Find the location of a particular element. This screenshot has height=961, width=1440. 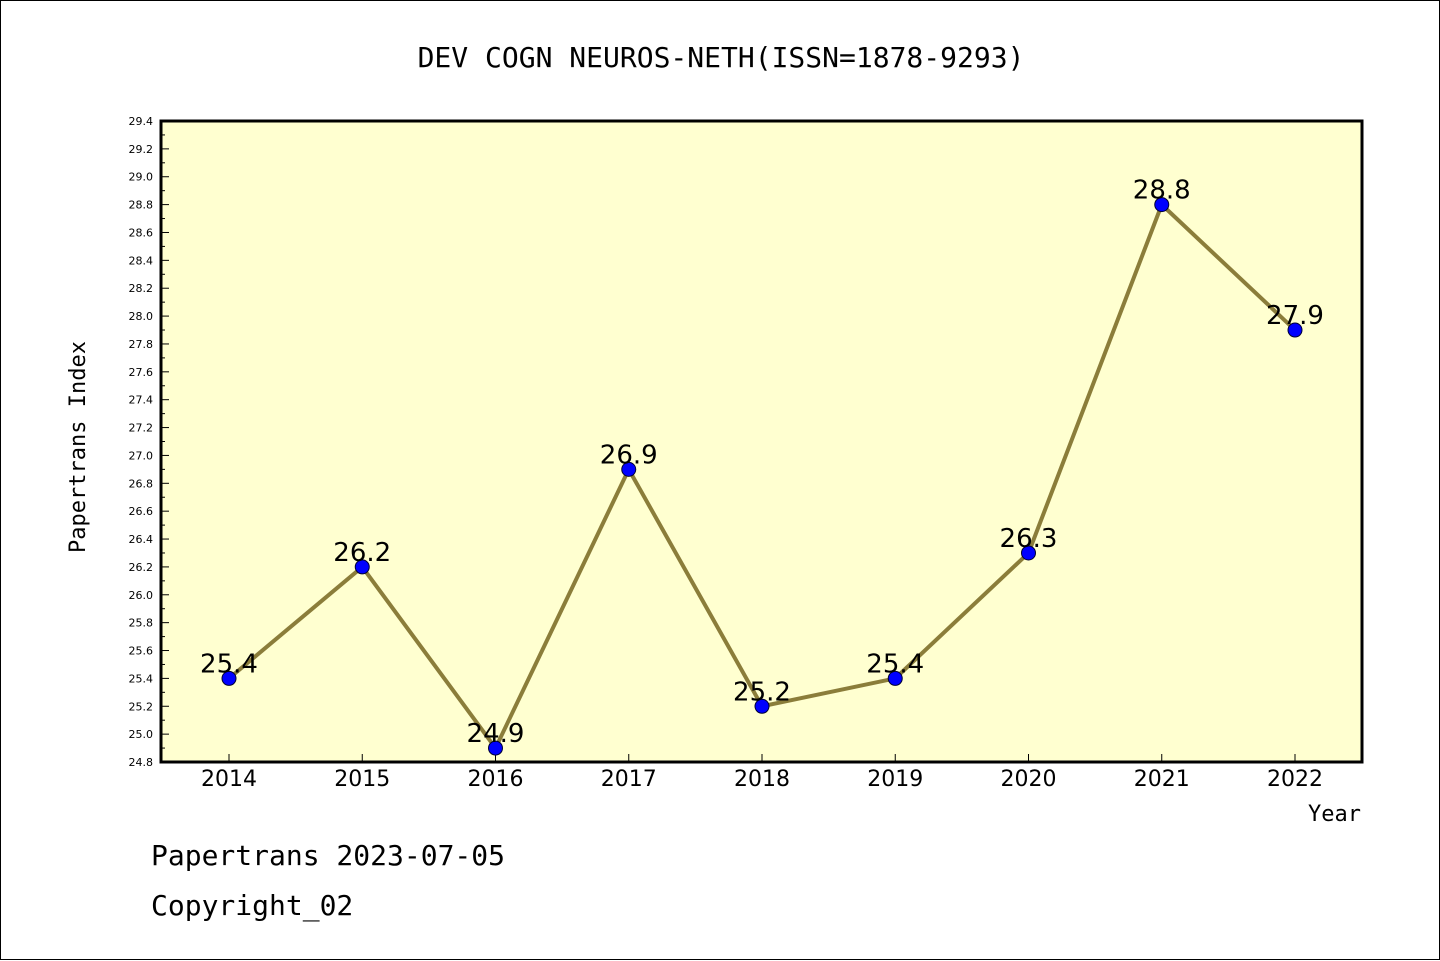

y-tick-label: 28.2 is located at coordinates (141, 288).